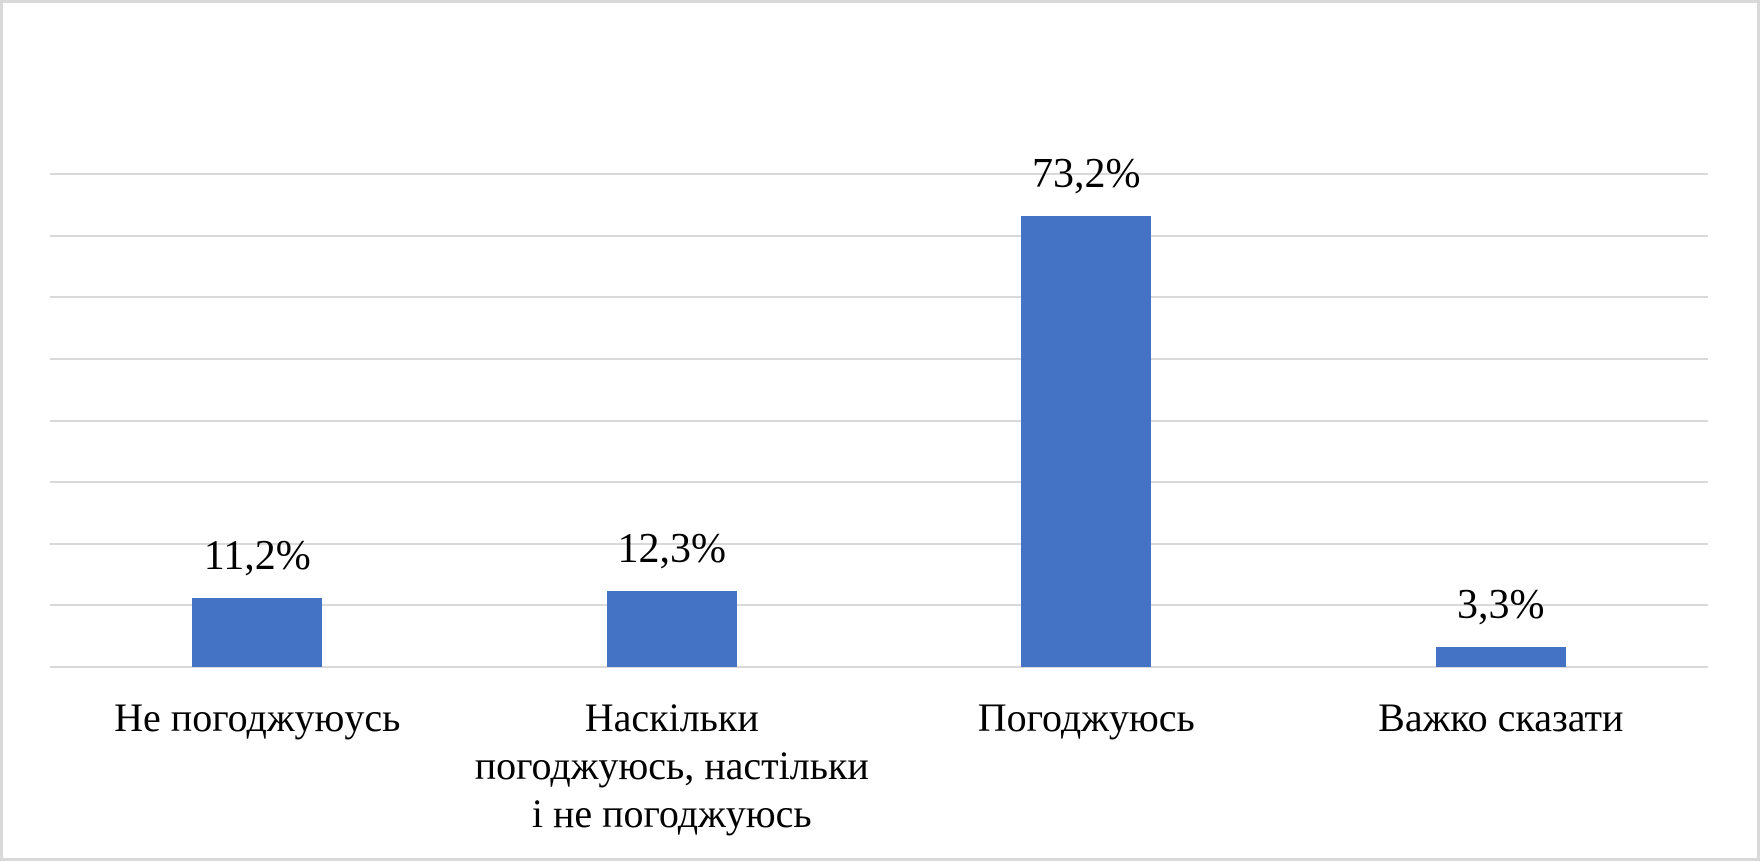 The width and height of the screenshot is (1760, 861). I want to click on bar-value-label: 3,3%, so click(1501, 604).